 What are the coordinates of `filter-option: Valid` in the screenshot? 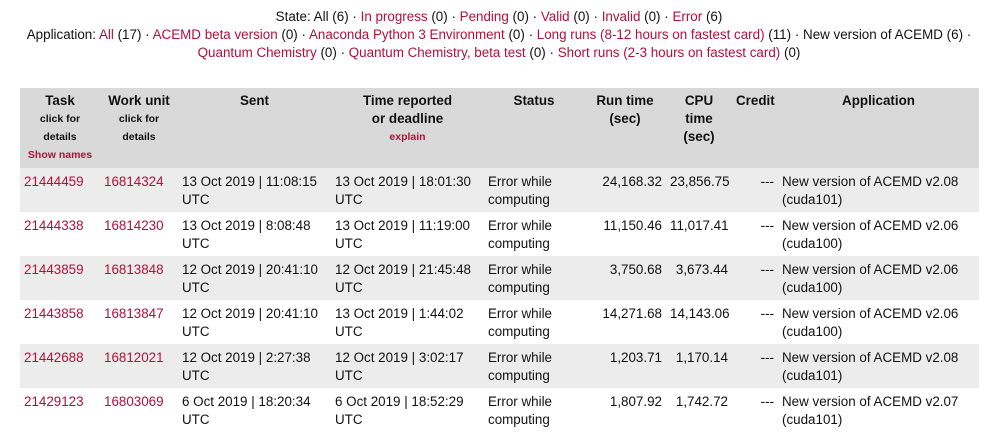 It's located at (555, 16).